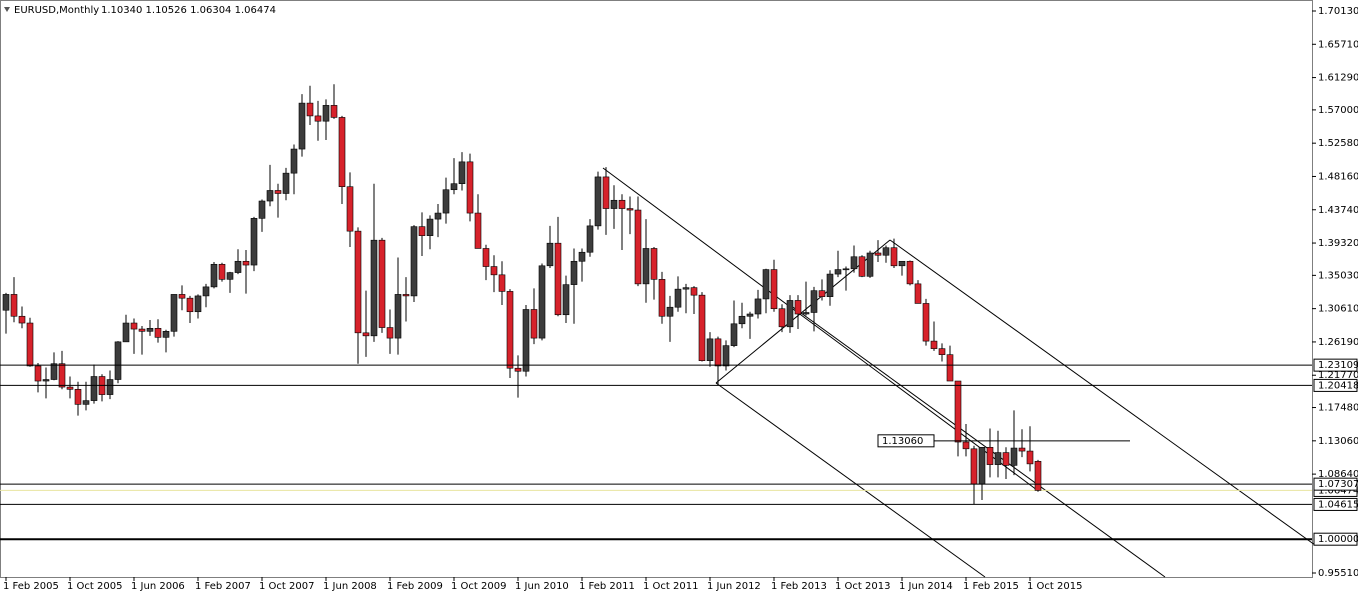 Image resolution: width=1358 pixels, height=594 pixels. Describe the element at coordinates (1338, 490) in the screenshot. I see `current-price-label: 1.06474` at that location.